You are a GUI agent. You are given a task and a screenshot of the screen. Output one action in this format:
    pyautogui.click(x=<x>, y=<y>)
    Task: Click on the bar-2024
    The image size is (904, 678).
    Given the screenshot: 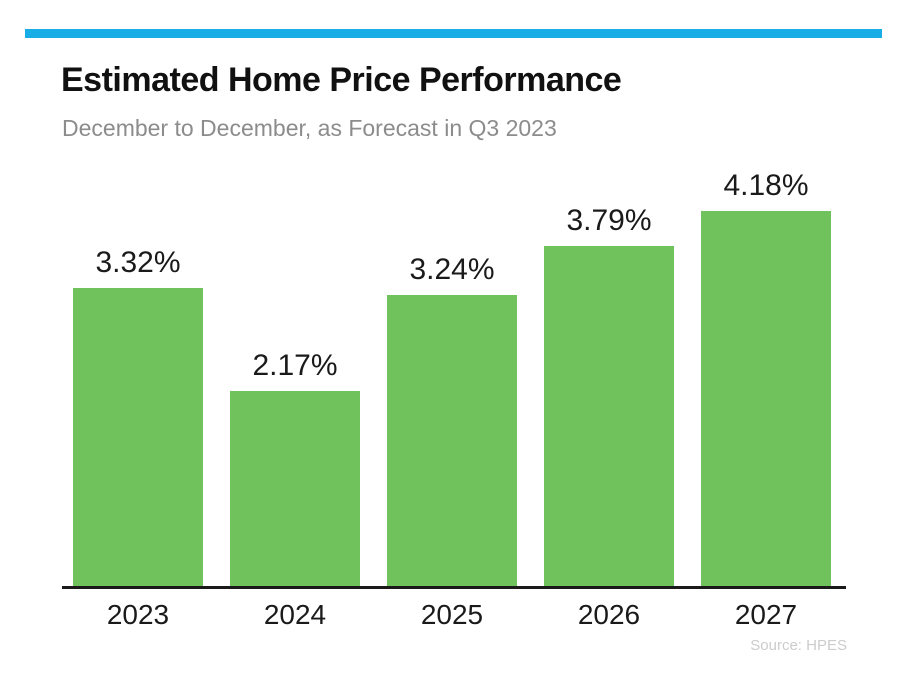 What is the action you would take?
    pyautogui.click(x=295, y=488)
    